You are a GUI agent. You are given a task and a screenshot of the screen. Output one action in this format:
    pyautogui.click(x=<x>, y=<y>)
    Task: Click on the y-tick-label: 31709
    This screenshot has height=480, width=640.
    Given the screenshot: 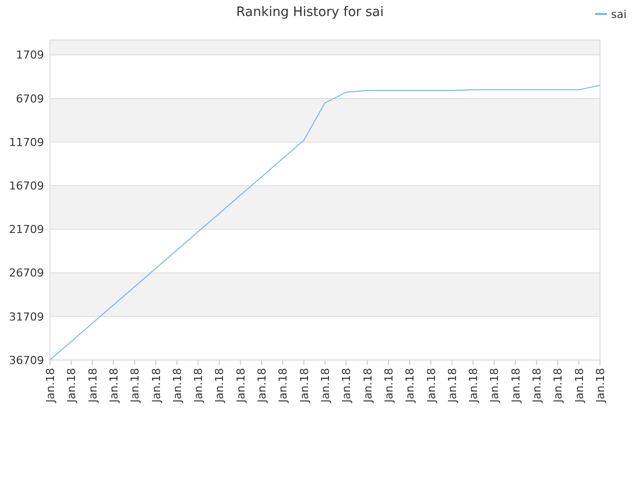 What is the action you would take?
    pyautogui.click(x=26, y=317)
    